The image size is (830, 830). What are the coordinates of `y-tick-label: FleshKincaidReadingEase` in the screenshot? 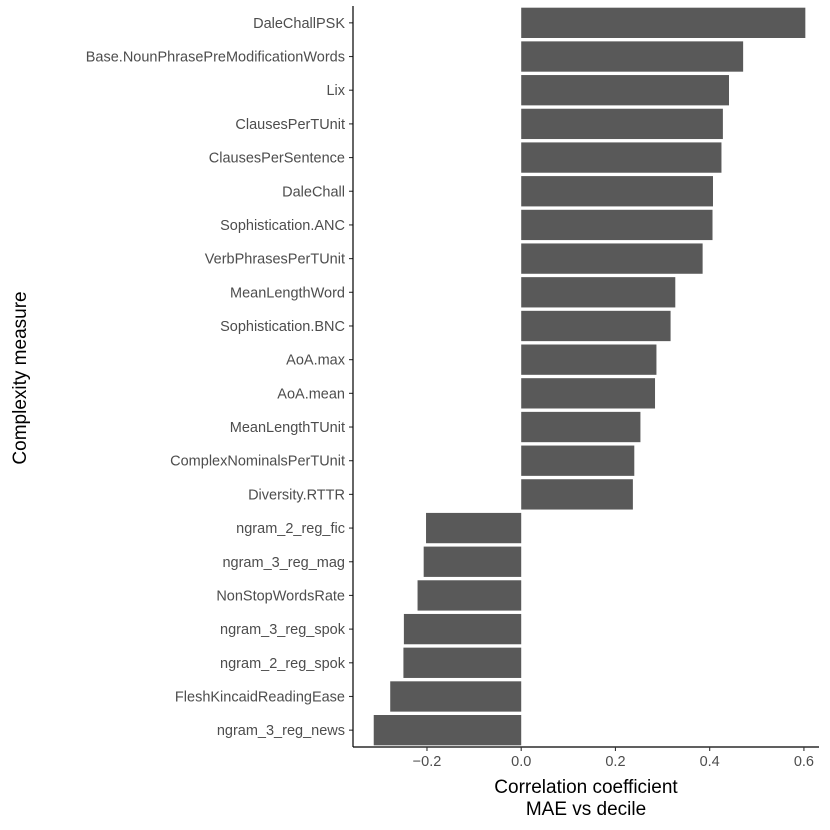 It's located at (260, 697).